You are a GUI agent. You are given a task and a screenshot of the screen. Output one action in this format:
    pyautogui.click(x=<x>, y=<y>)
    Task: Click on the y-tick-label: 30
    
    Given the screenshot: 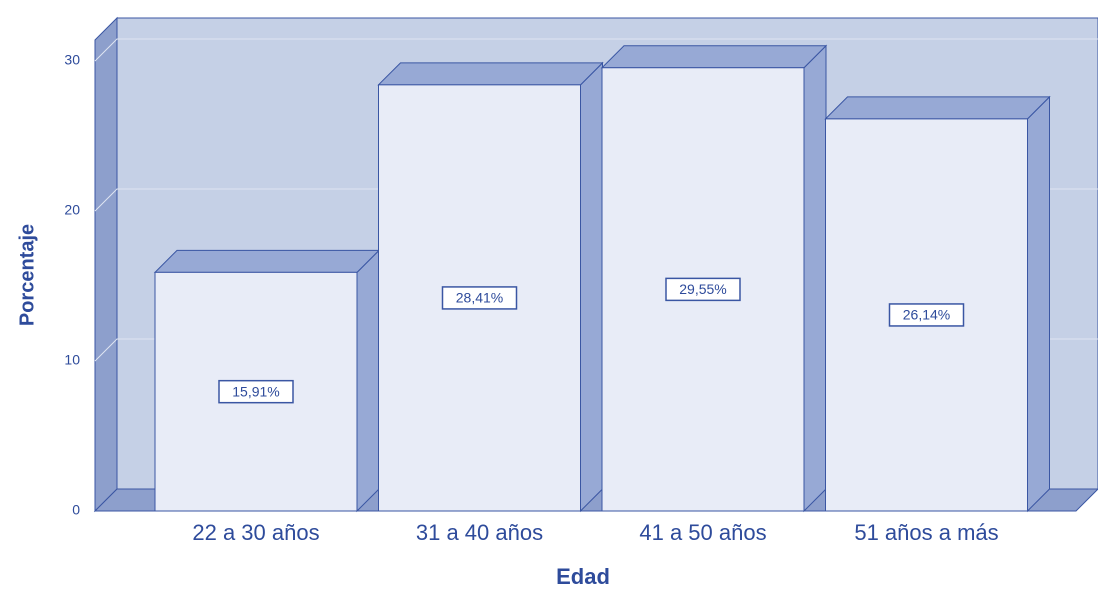 What is the action you would take?
    pyautogui.click(x=72, y=60)
    